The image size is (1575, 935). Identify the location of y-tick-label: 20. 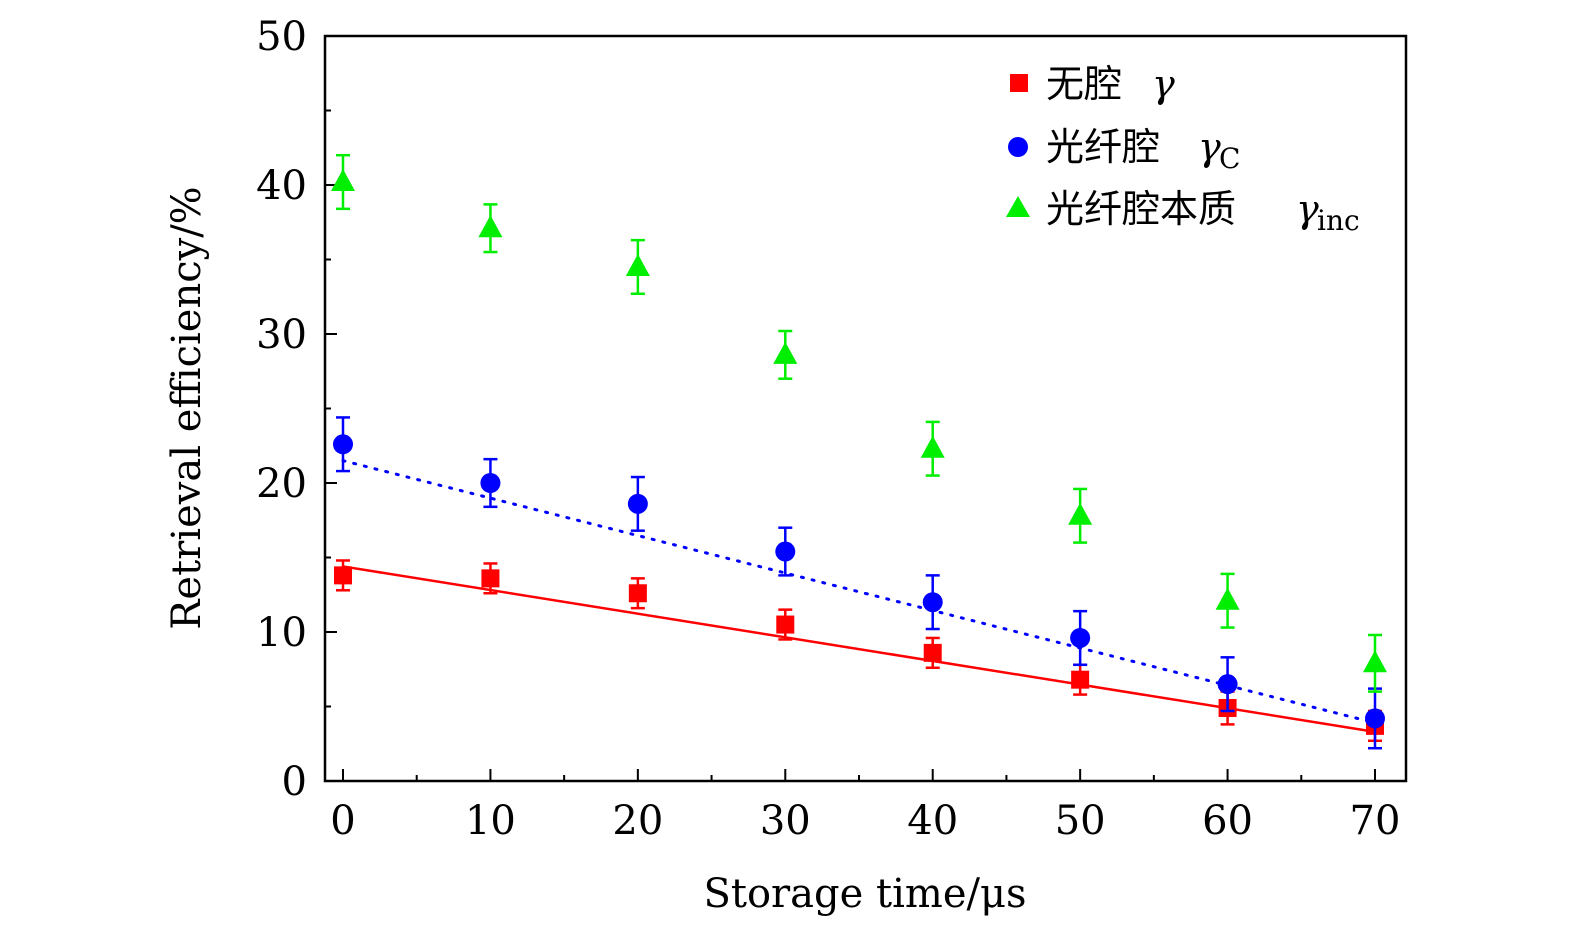
(281, 484).